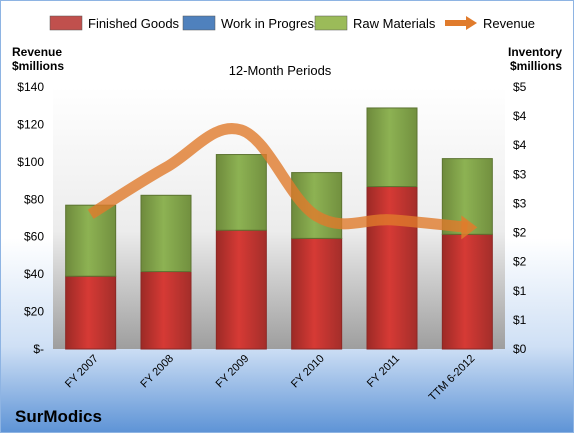 The image size is (574, 438). Describe the element at coordinates (34, 274) in the screenshot. I see `left-tick-label: $40` at that location.